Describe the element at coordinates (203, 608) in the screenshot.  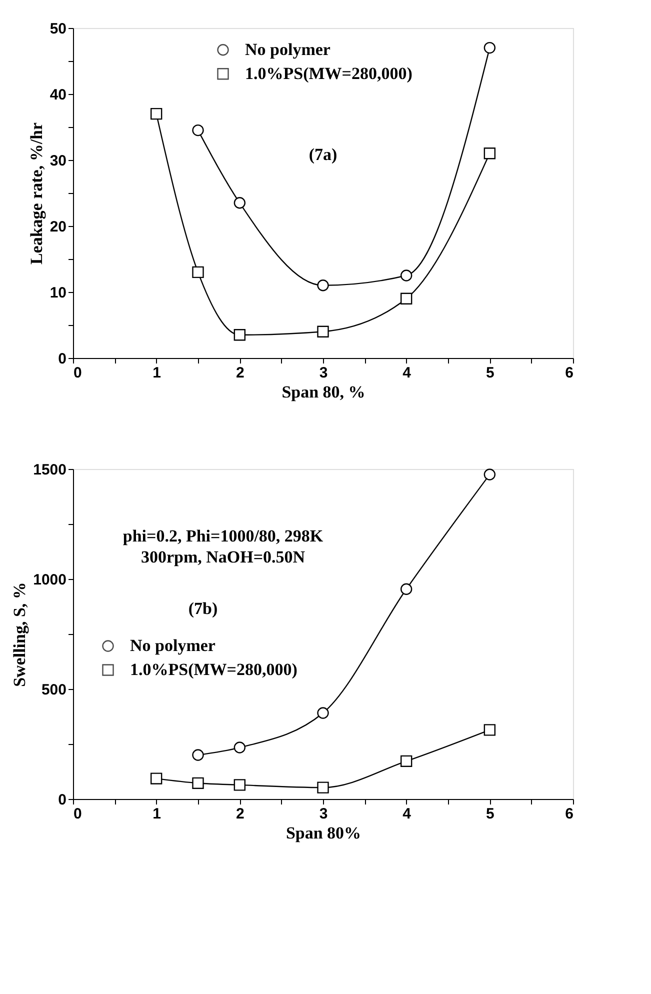
I see `annotation: (7b)` at that location.